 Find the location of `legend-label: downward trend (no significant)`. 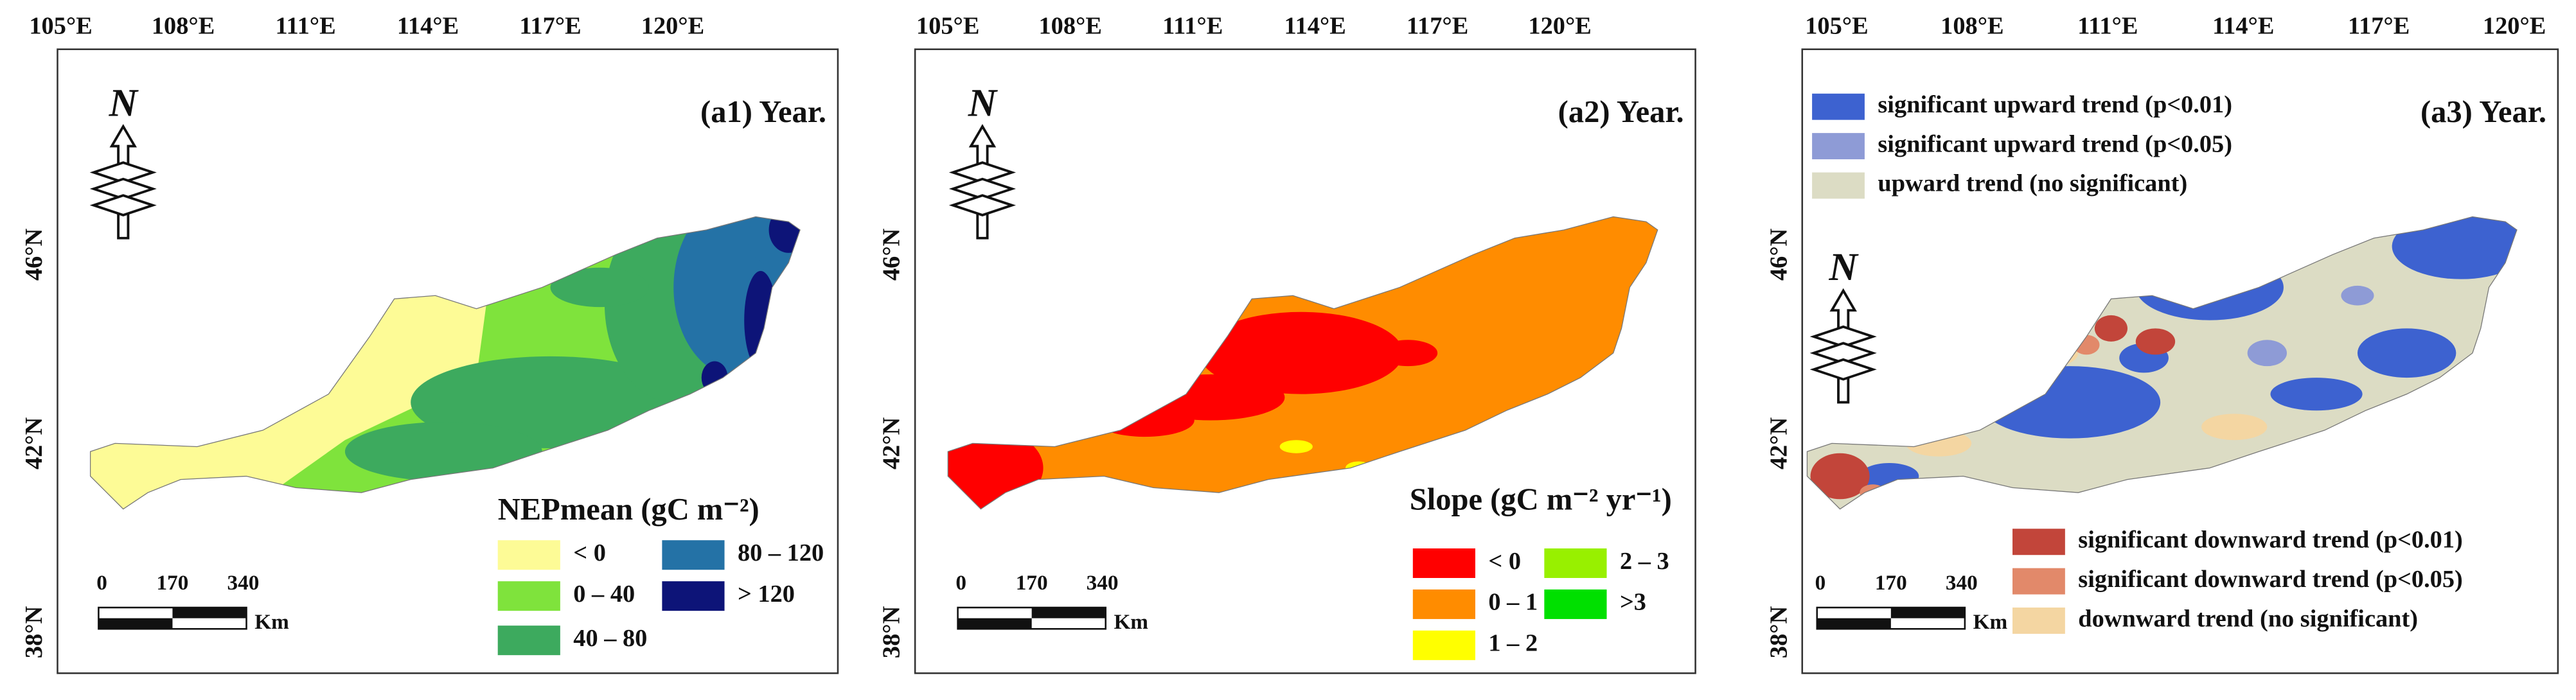

legend-label: downward trend (no significant) is located at coordinates (2248, 618).